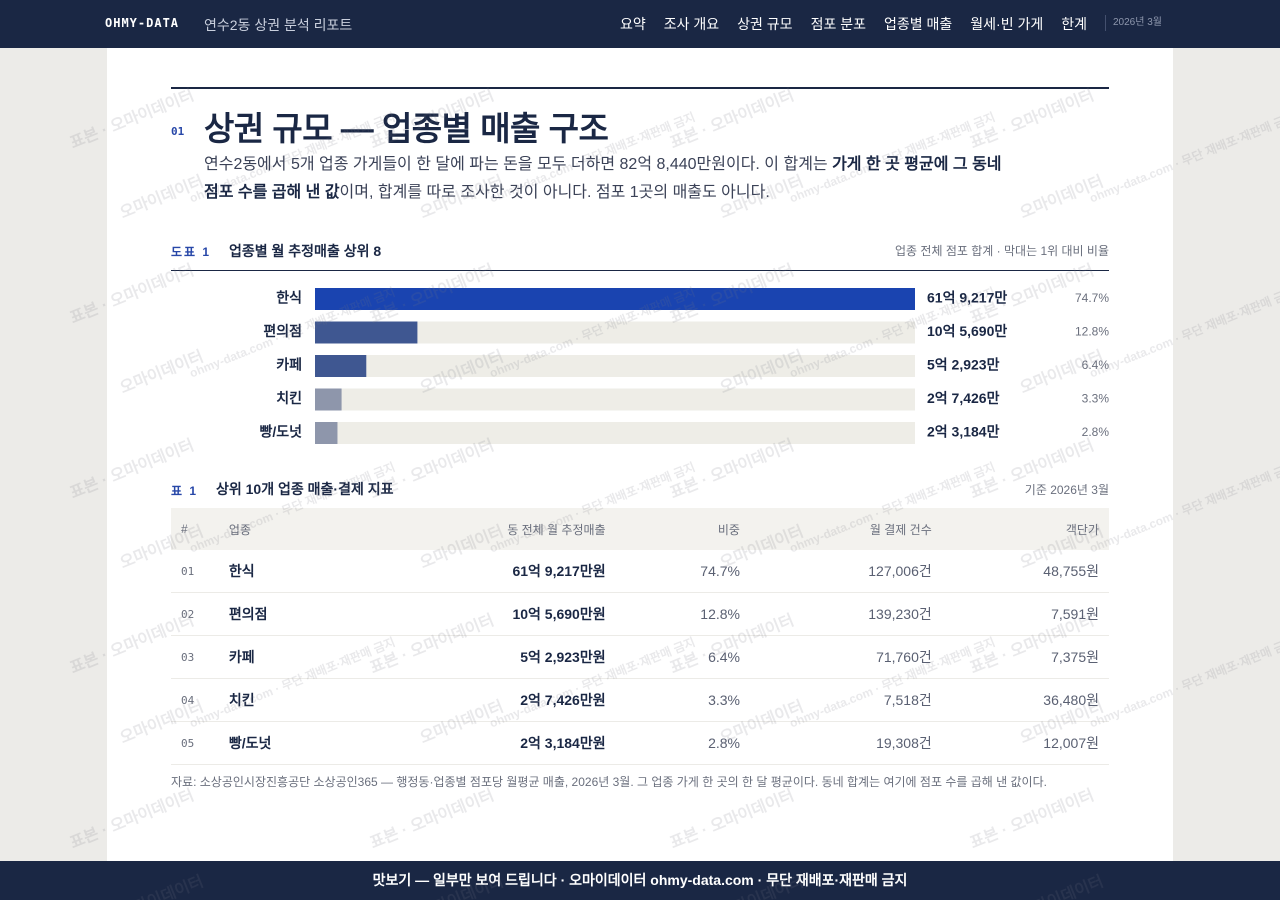  What do you see at coordinates (603, 178) in the screenshot?
I see `intro-emphasis: 가게 한 곳 평균에 그 동네 점포 수를 곱해 낸 값` at bounding box center [603, 178].